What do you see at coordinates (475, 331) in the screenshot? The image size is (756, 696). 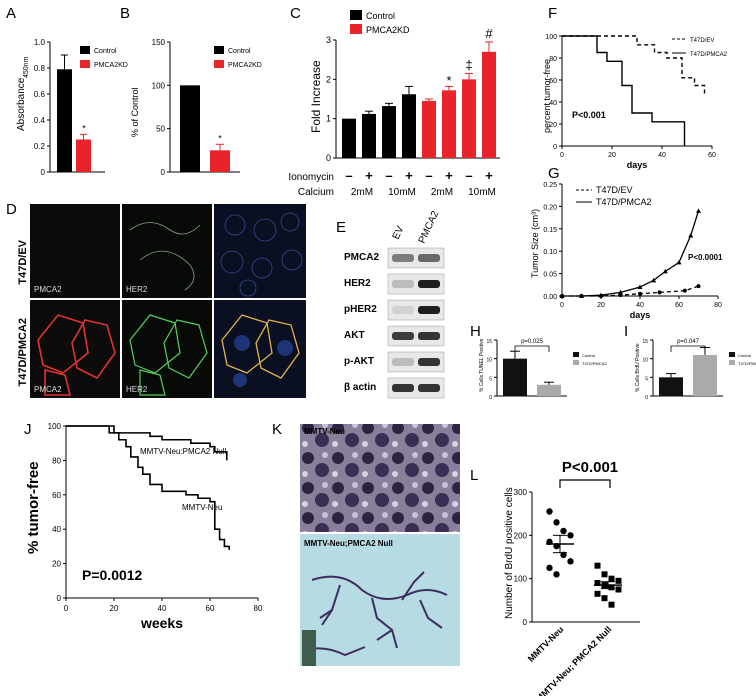 I see `panel-label-h: H` at bounding box center [475, 331].